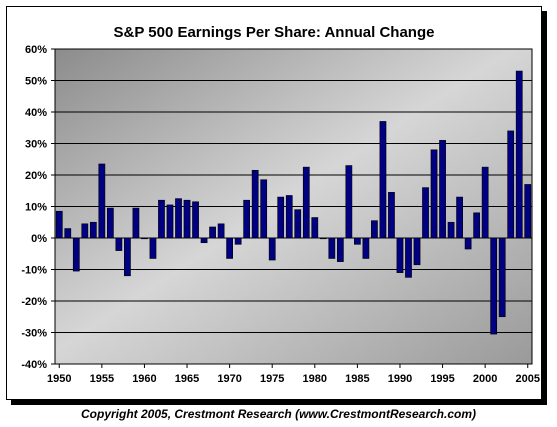  I want to click on x-tick-label: 2000, so click(485, 379).